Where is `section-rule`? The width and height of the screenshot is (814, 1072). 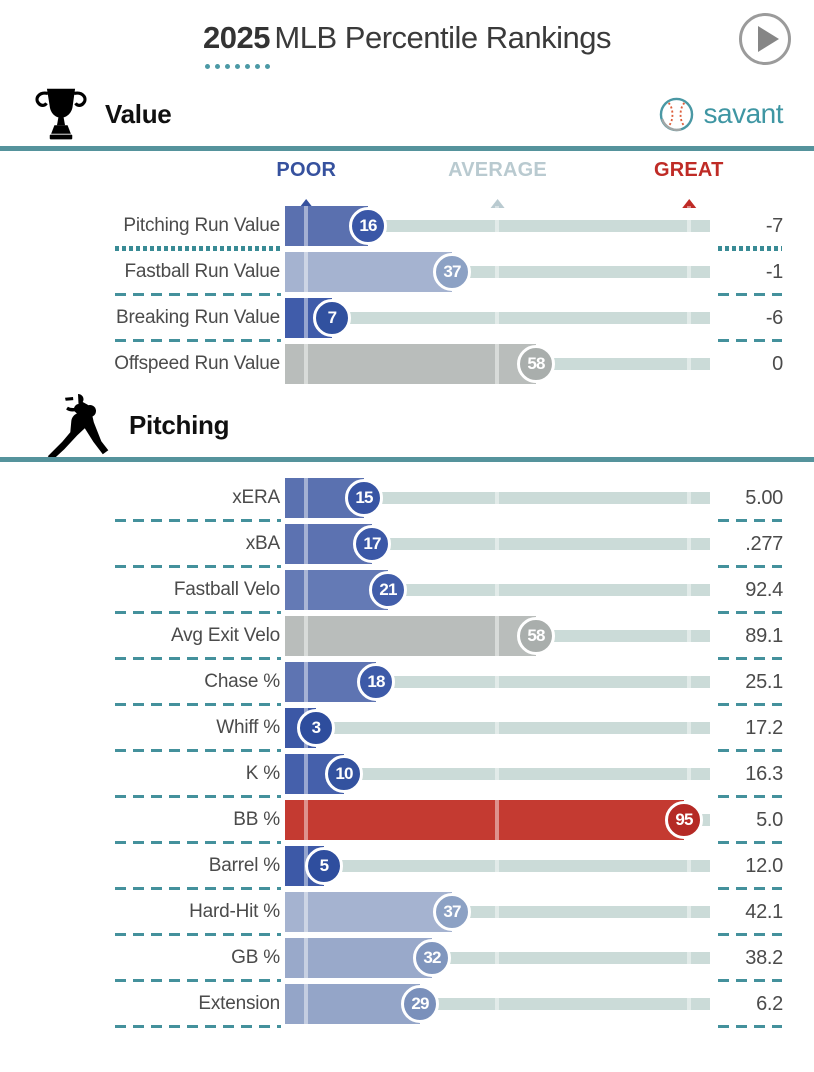
section-rule is located at coordinates (407, 148).